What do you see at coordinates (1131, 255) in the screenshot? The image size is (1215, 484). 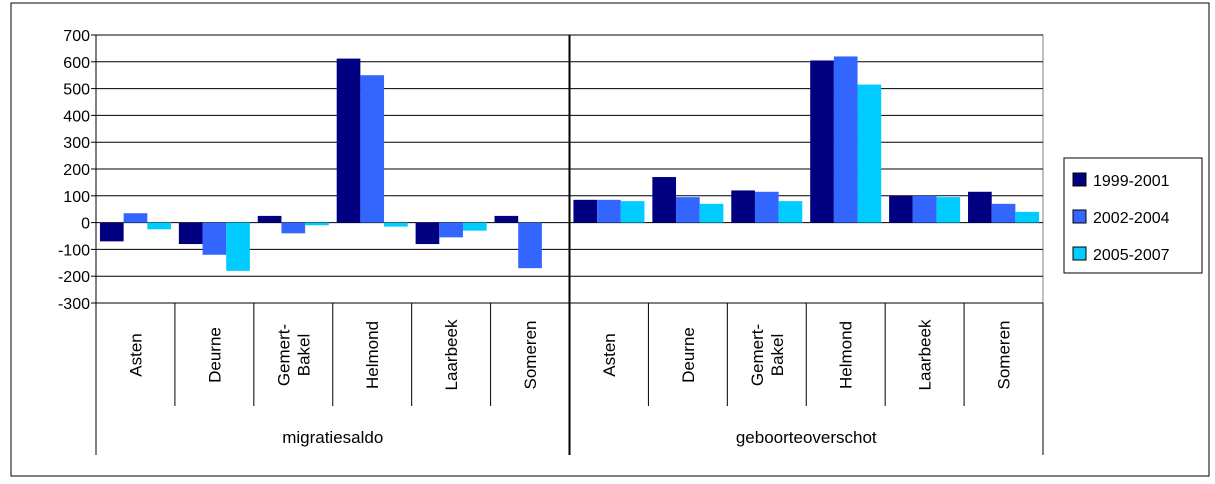 I see `legend-label-2005-2007: 2005-2007` at bounding box center [1131, 255].